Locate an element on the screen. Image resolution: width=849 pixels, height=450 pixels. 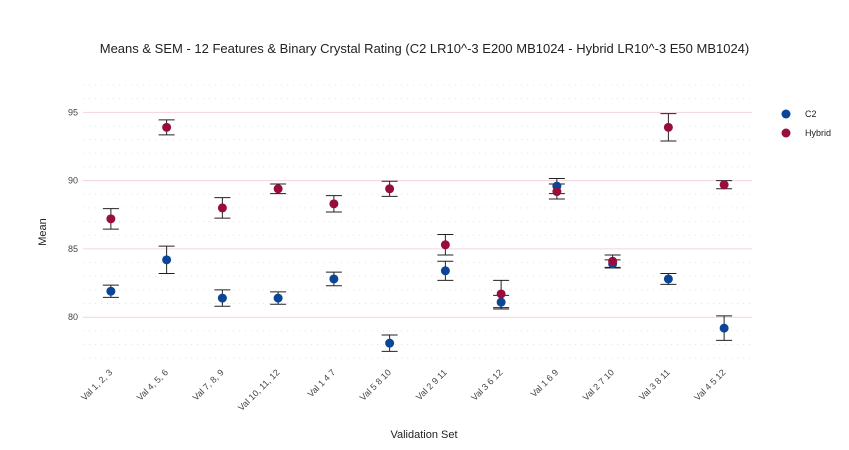
x-tick-label: Val 3 6 12 is located at coordinates (486, 384).